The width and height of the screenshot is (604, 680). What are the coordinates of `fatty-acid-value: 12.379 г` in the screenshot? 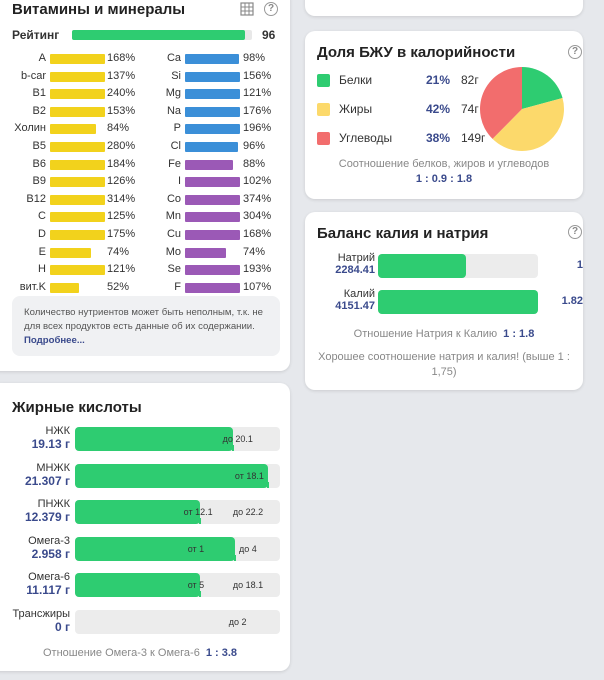 It's located at (47, 517).